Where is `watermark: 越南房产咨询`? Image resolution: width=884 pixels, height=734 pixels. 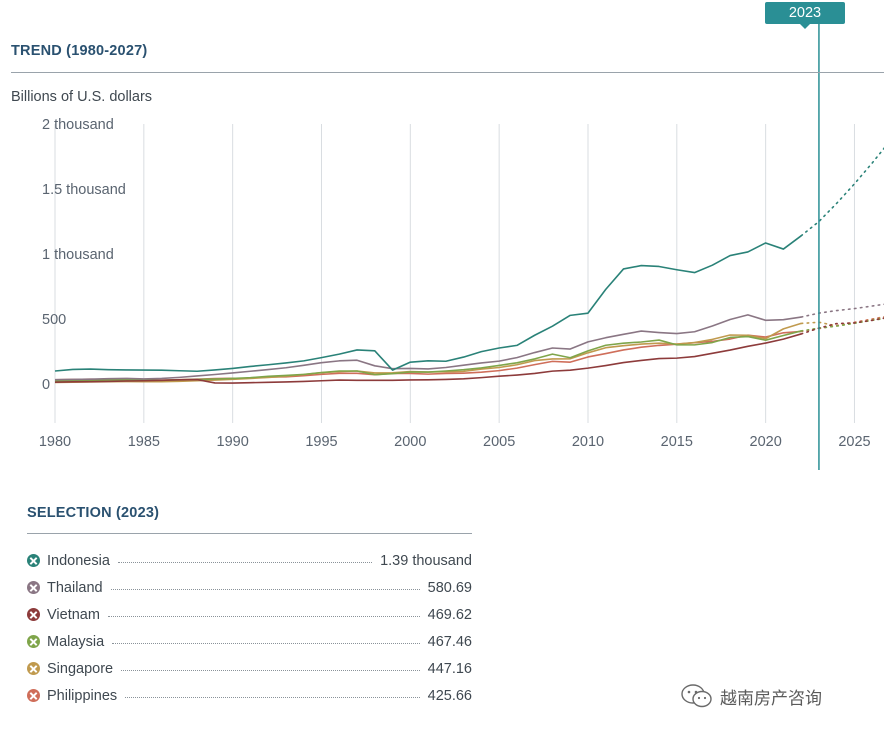
watermark: 越南房产咨询 is located at coordinates (751, 696).